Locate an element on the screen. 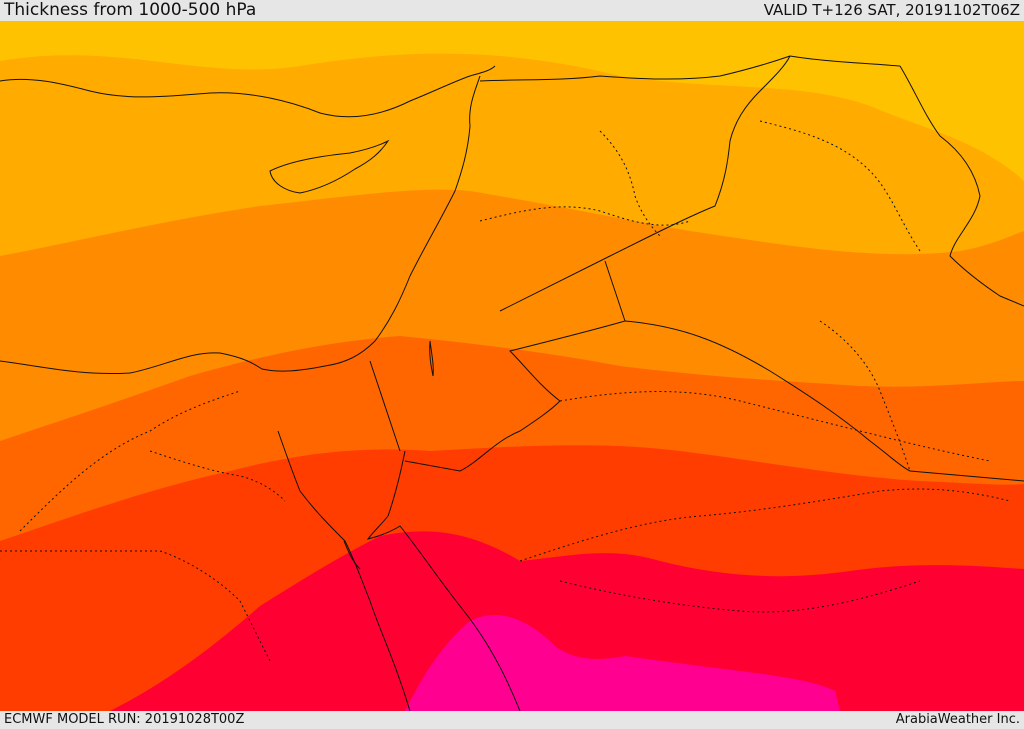  border-syria-iraq is located at coordinates (645, 183).